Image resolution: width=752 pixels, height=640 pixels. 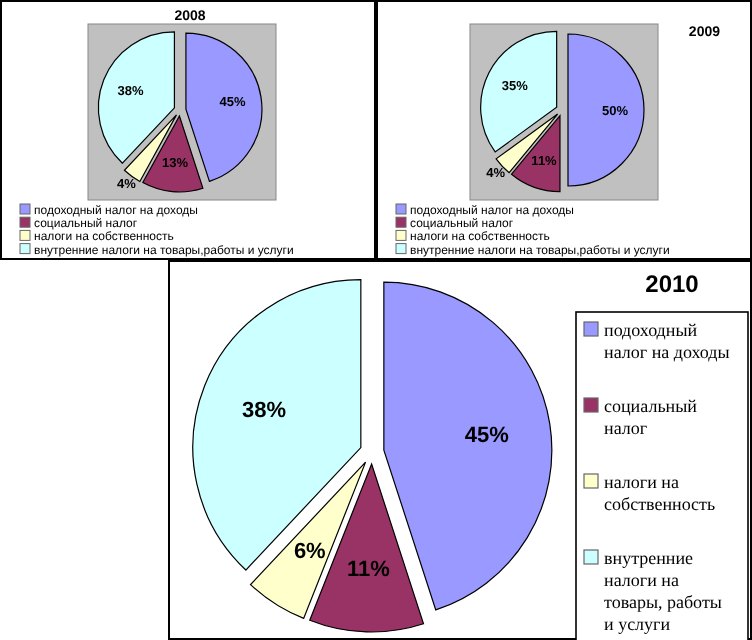 What do you see at coordinates (660, 493) in the screenshot?
I see `legend-label: налоги на собственность` at bounding box center [660, 493].